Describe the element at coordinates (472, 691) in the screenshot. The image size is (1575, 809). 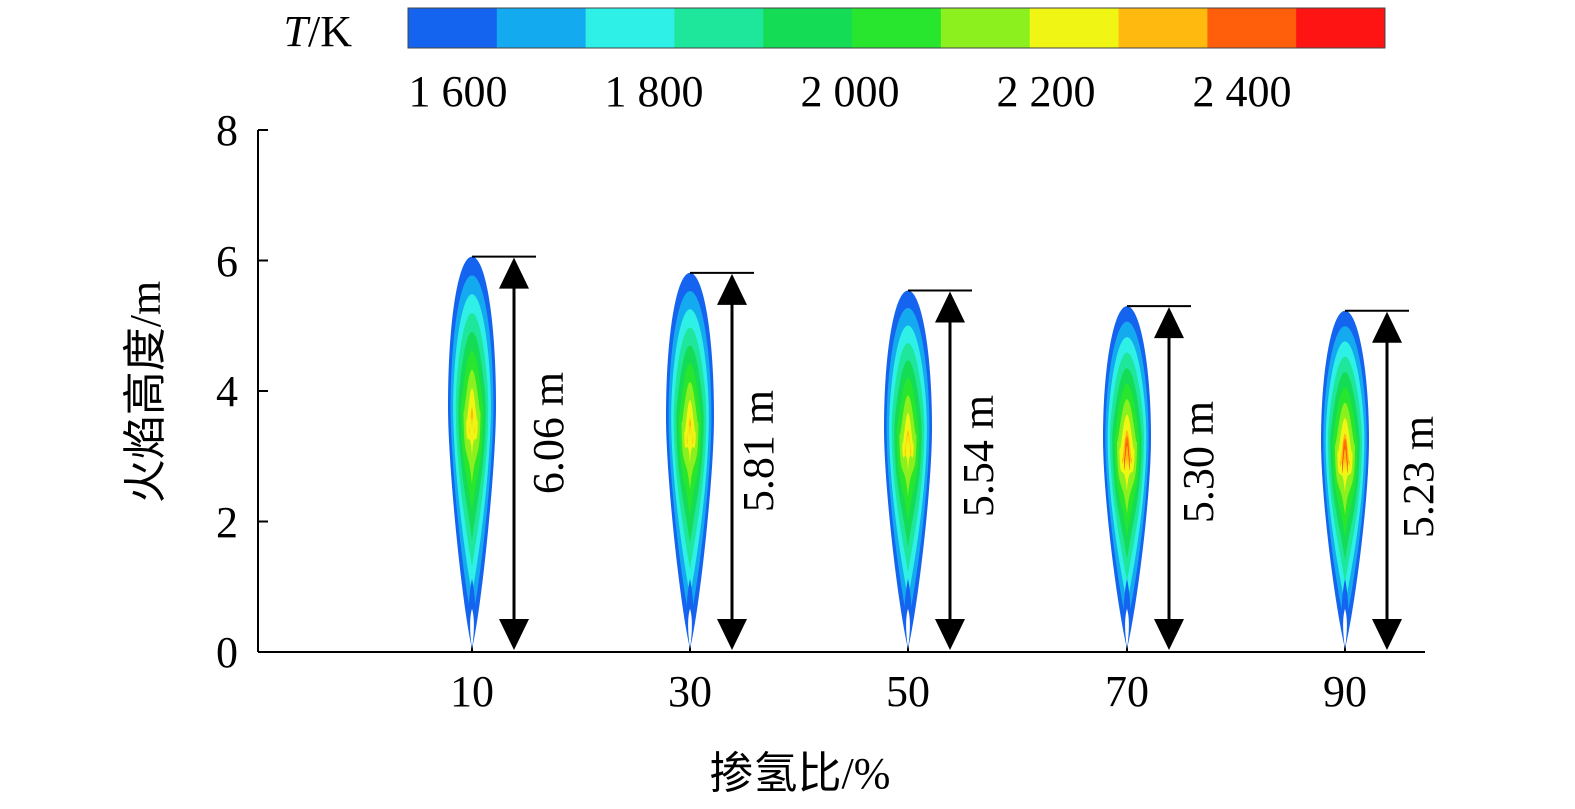
I see `x-tick-label: 10` at that location.